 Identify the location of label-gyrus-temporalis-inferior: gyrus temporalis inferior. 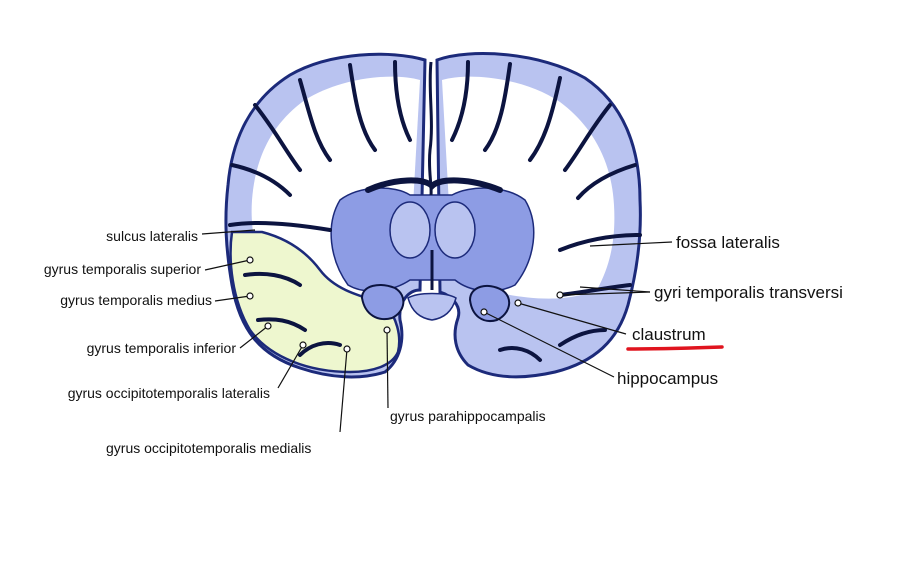
(162, 348).